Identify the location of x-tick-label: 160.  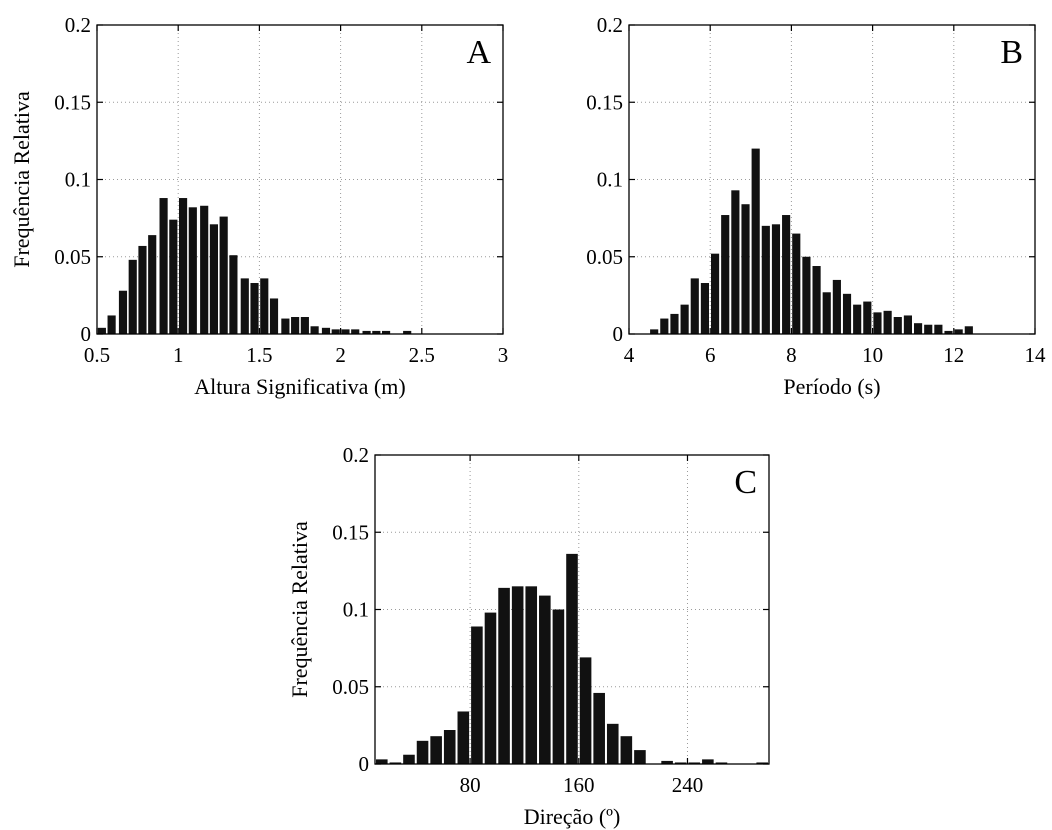
(579, 785).